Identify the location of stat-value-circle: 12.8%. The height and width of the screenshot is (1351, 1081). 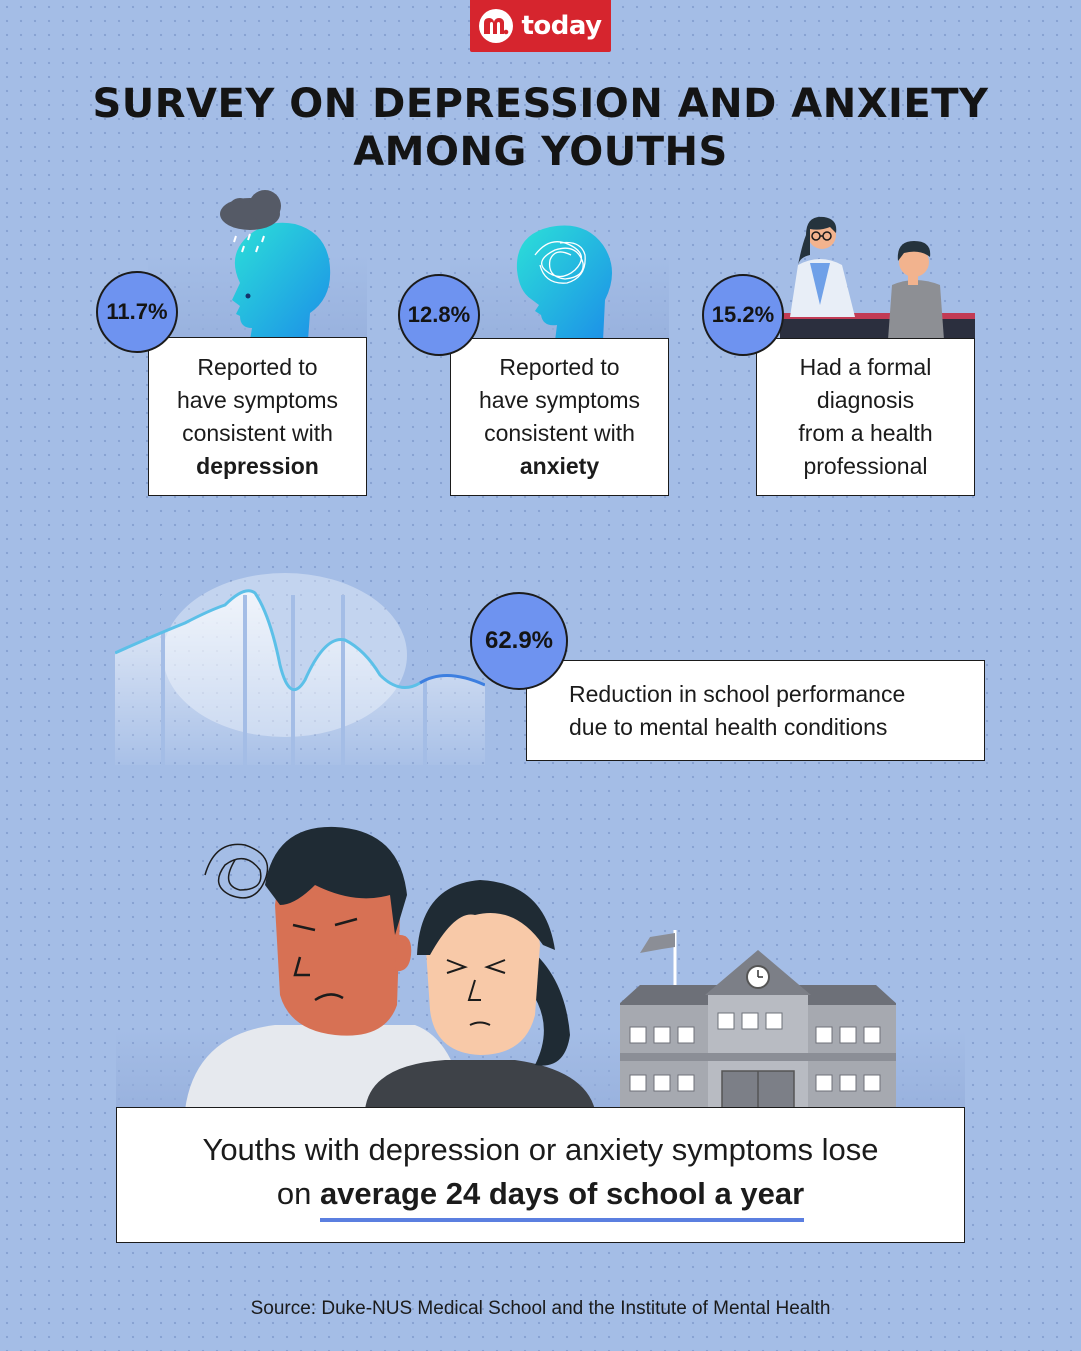
(439, 315).